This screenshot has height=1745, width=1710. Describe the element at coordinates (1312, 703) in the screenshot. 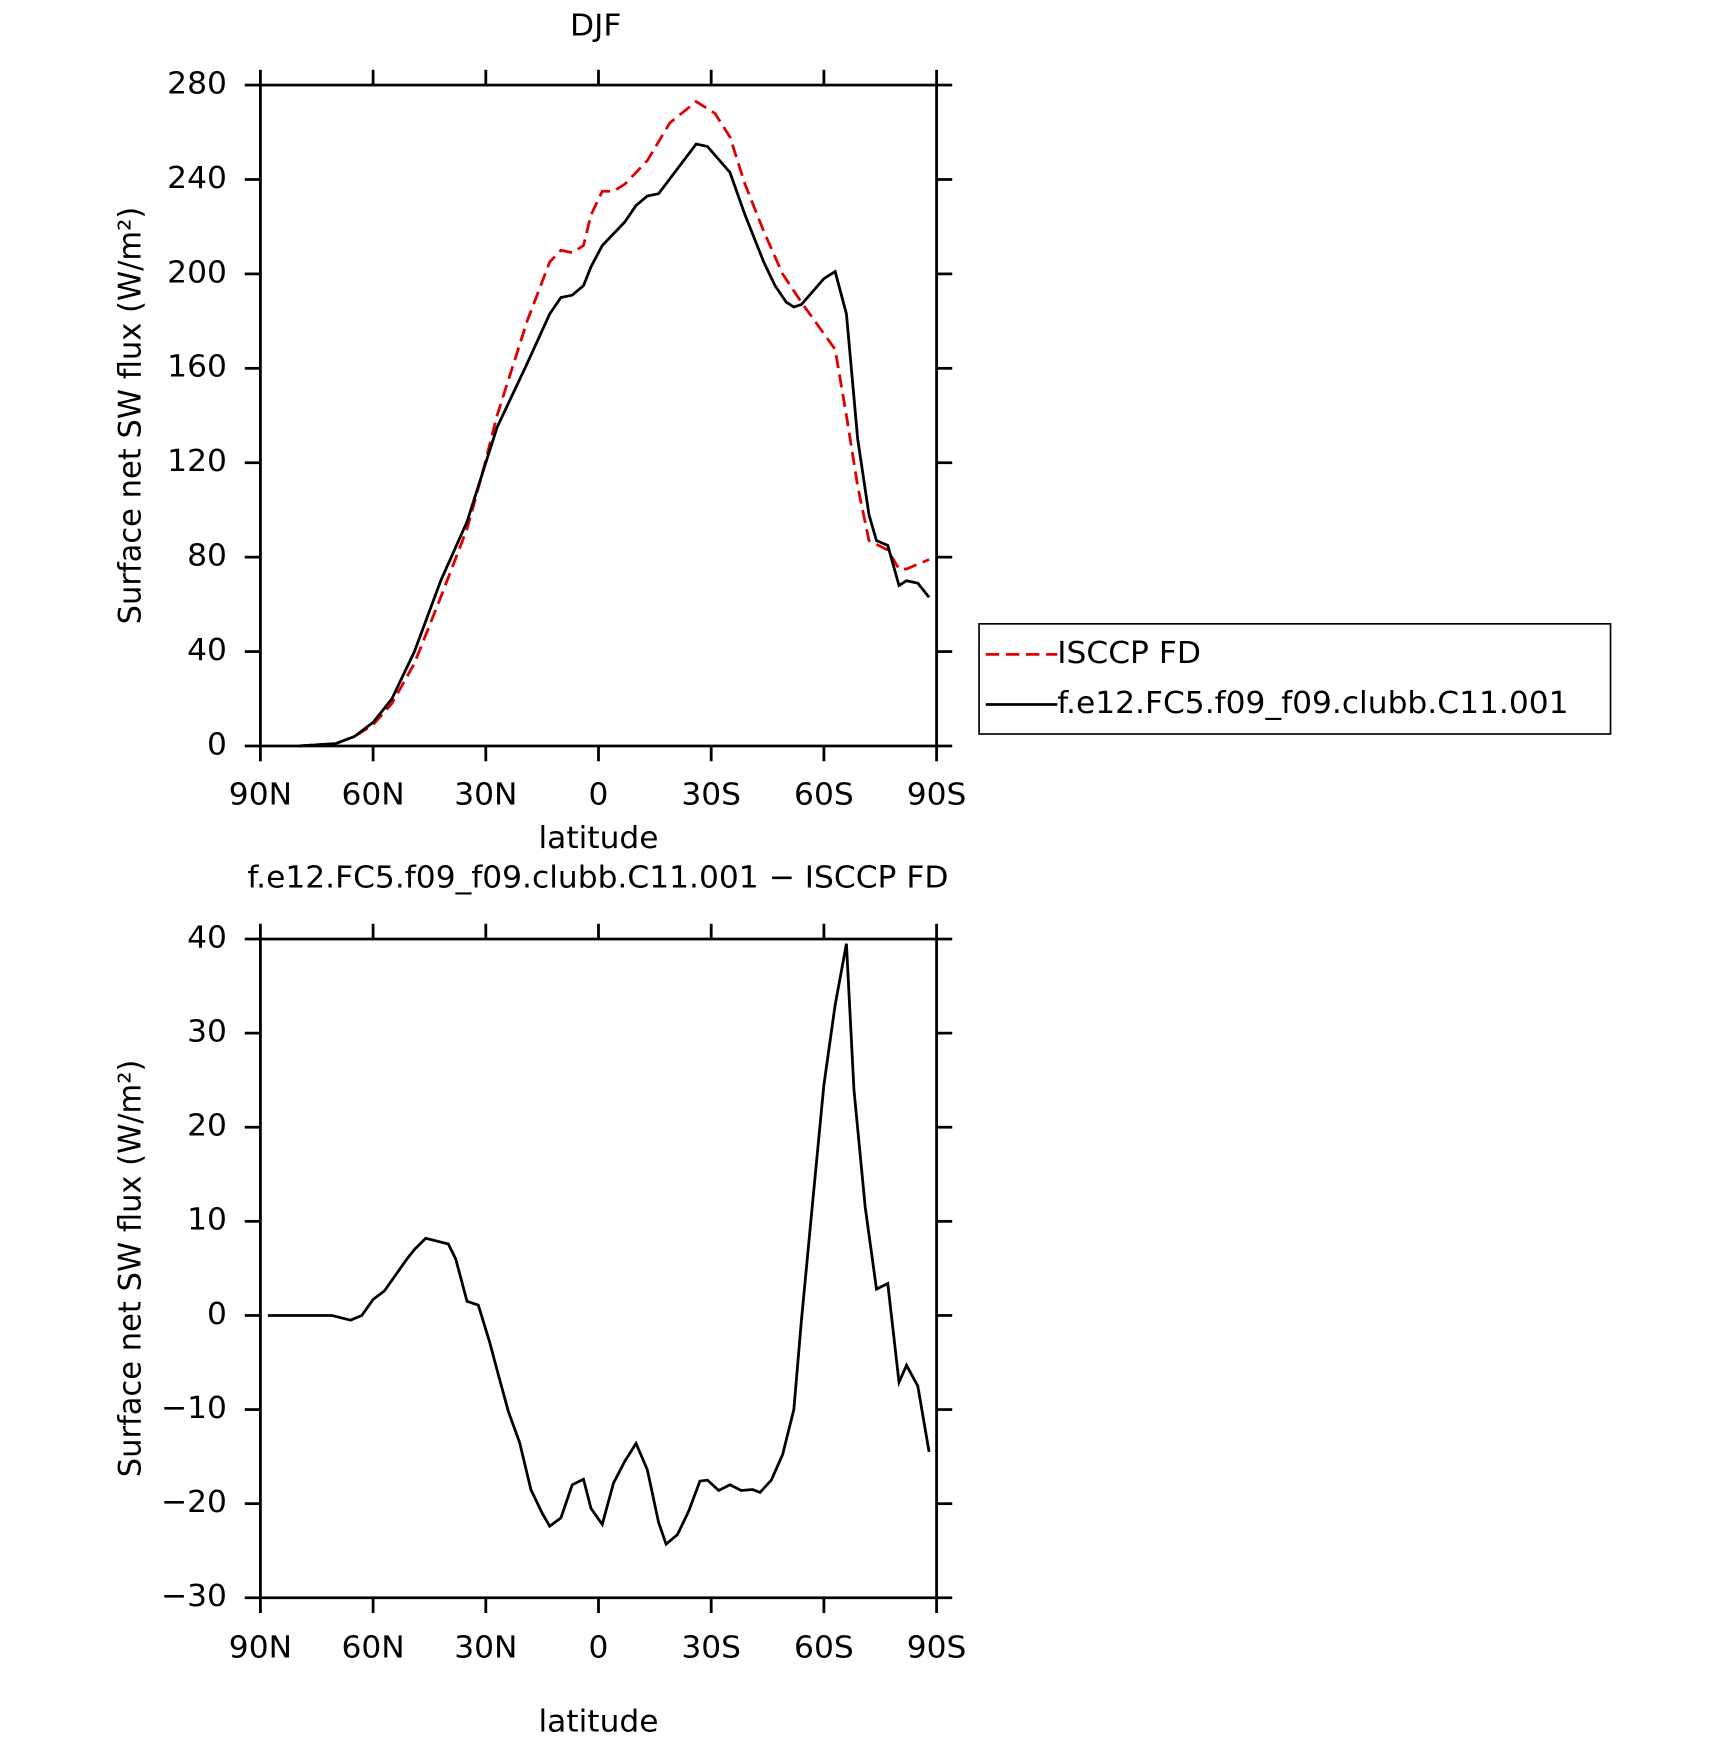

I see `legend-label: f.e12.FC5.f09_f09.clubb.C11.001` at that location.